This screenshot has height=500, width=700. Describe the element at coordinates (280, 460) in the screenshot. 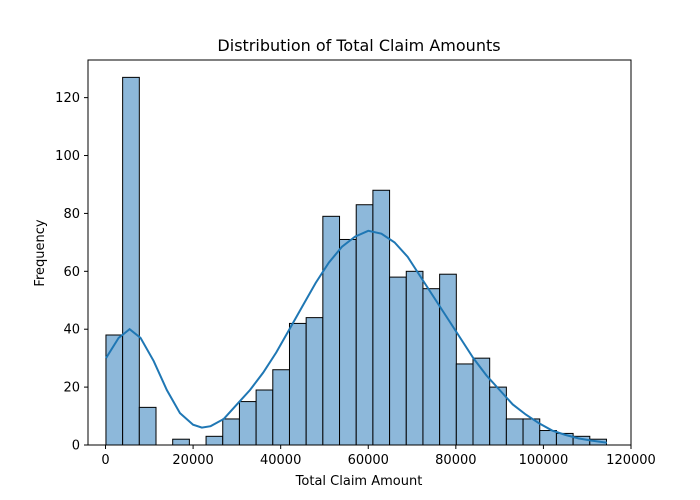

I see `x-tick-label: 40000` at that location.